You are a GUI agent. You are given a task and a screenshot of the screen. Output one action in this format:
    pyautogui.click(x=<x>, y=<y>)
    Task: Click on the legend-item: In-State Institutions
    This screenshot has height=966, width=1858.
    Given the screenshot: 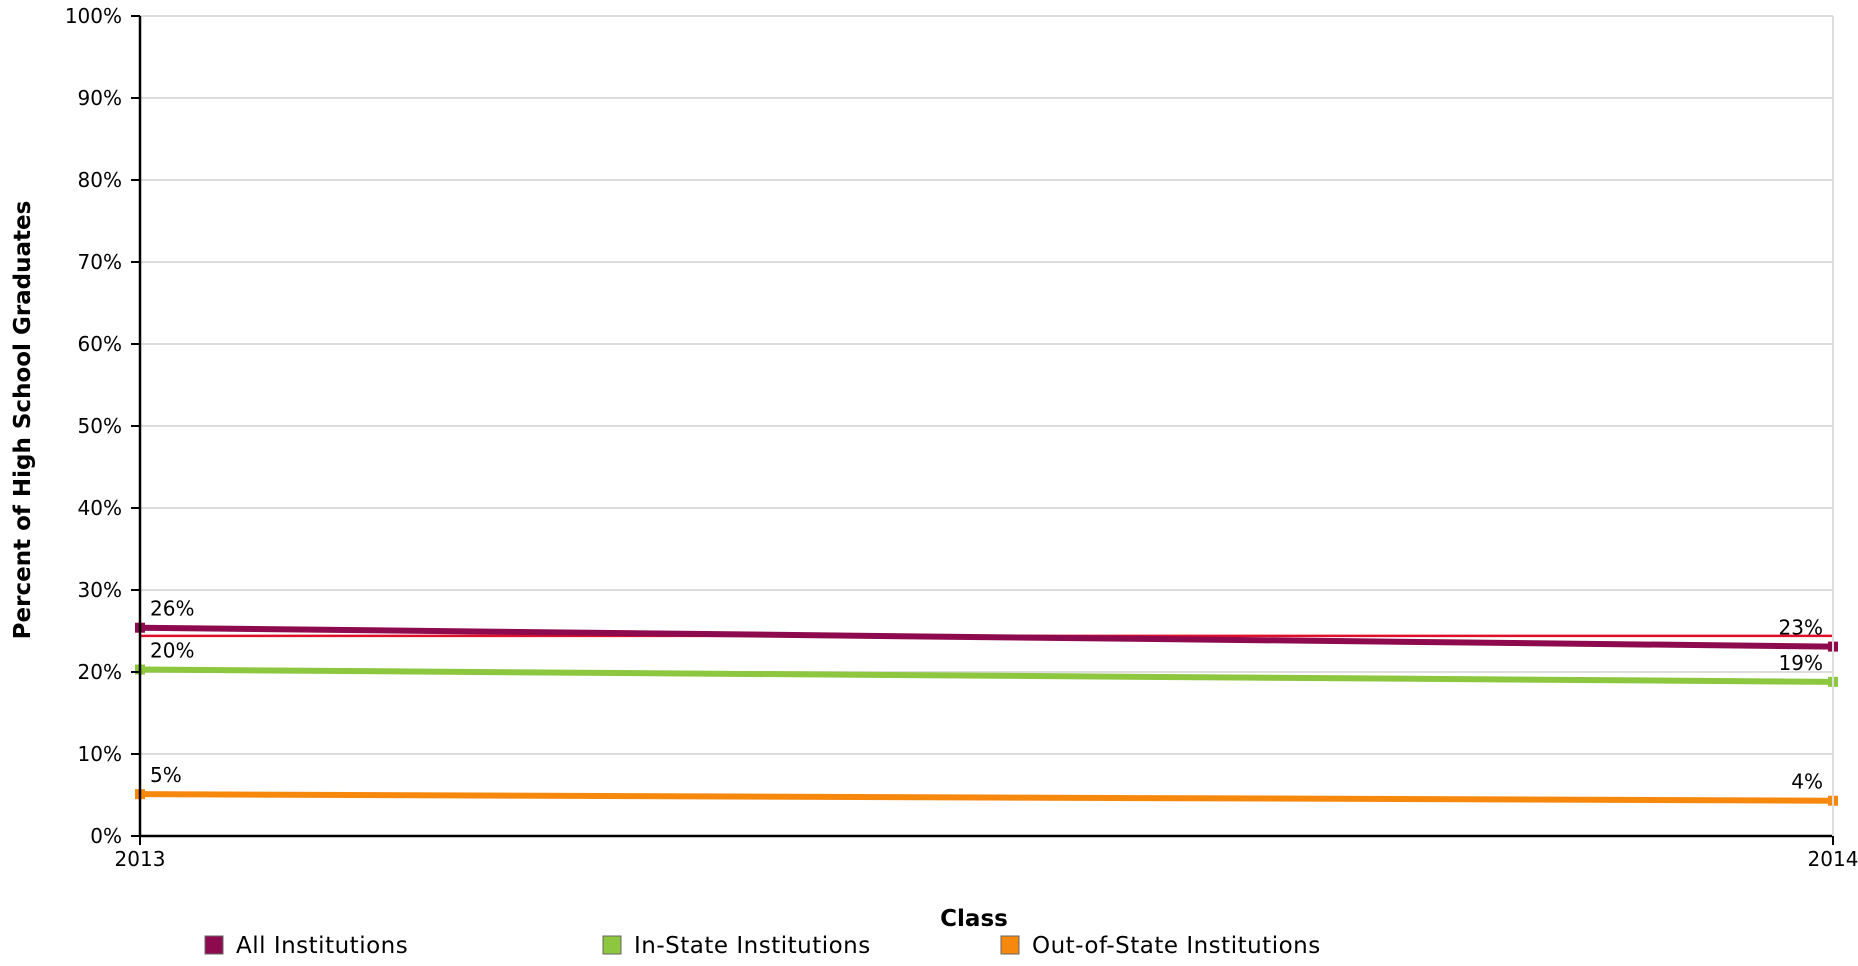 What is the action you would take?
    pyautogui.click(x=736, y=946)
    